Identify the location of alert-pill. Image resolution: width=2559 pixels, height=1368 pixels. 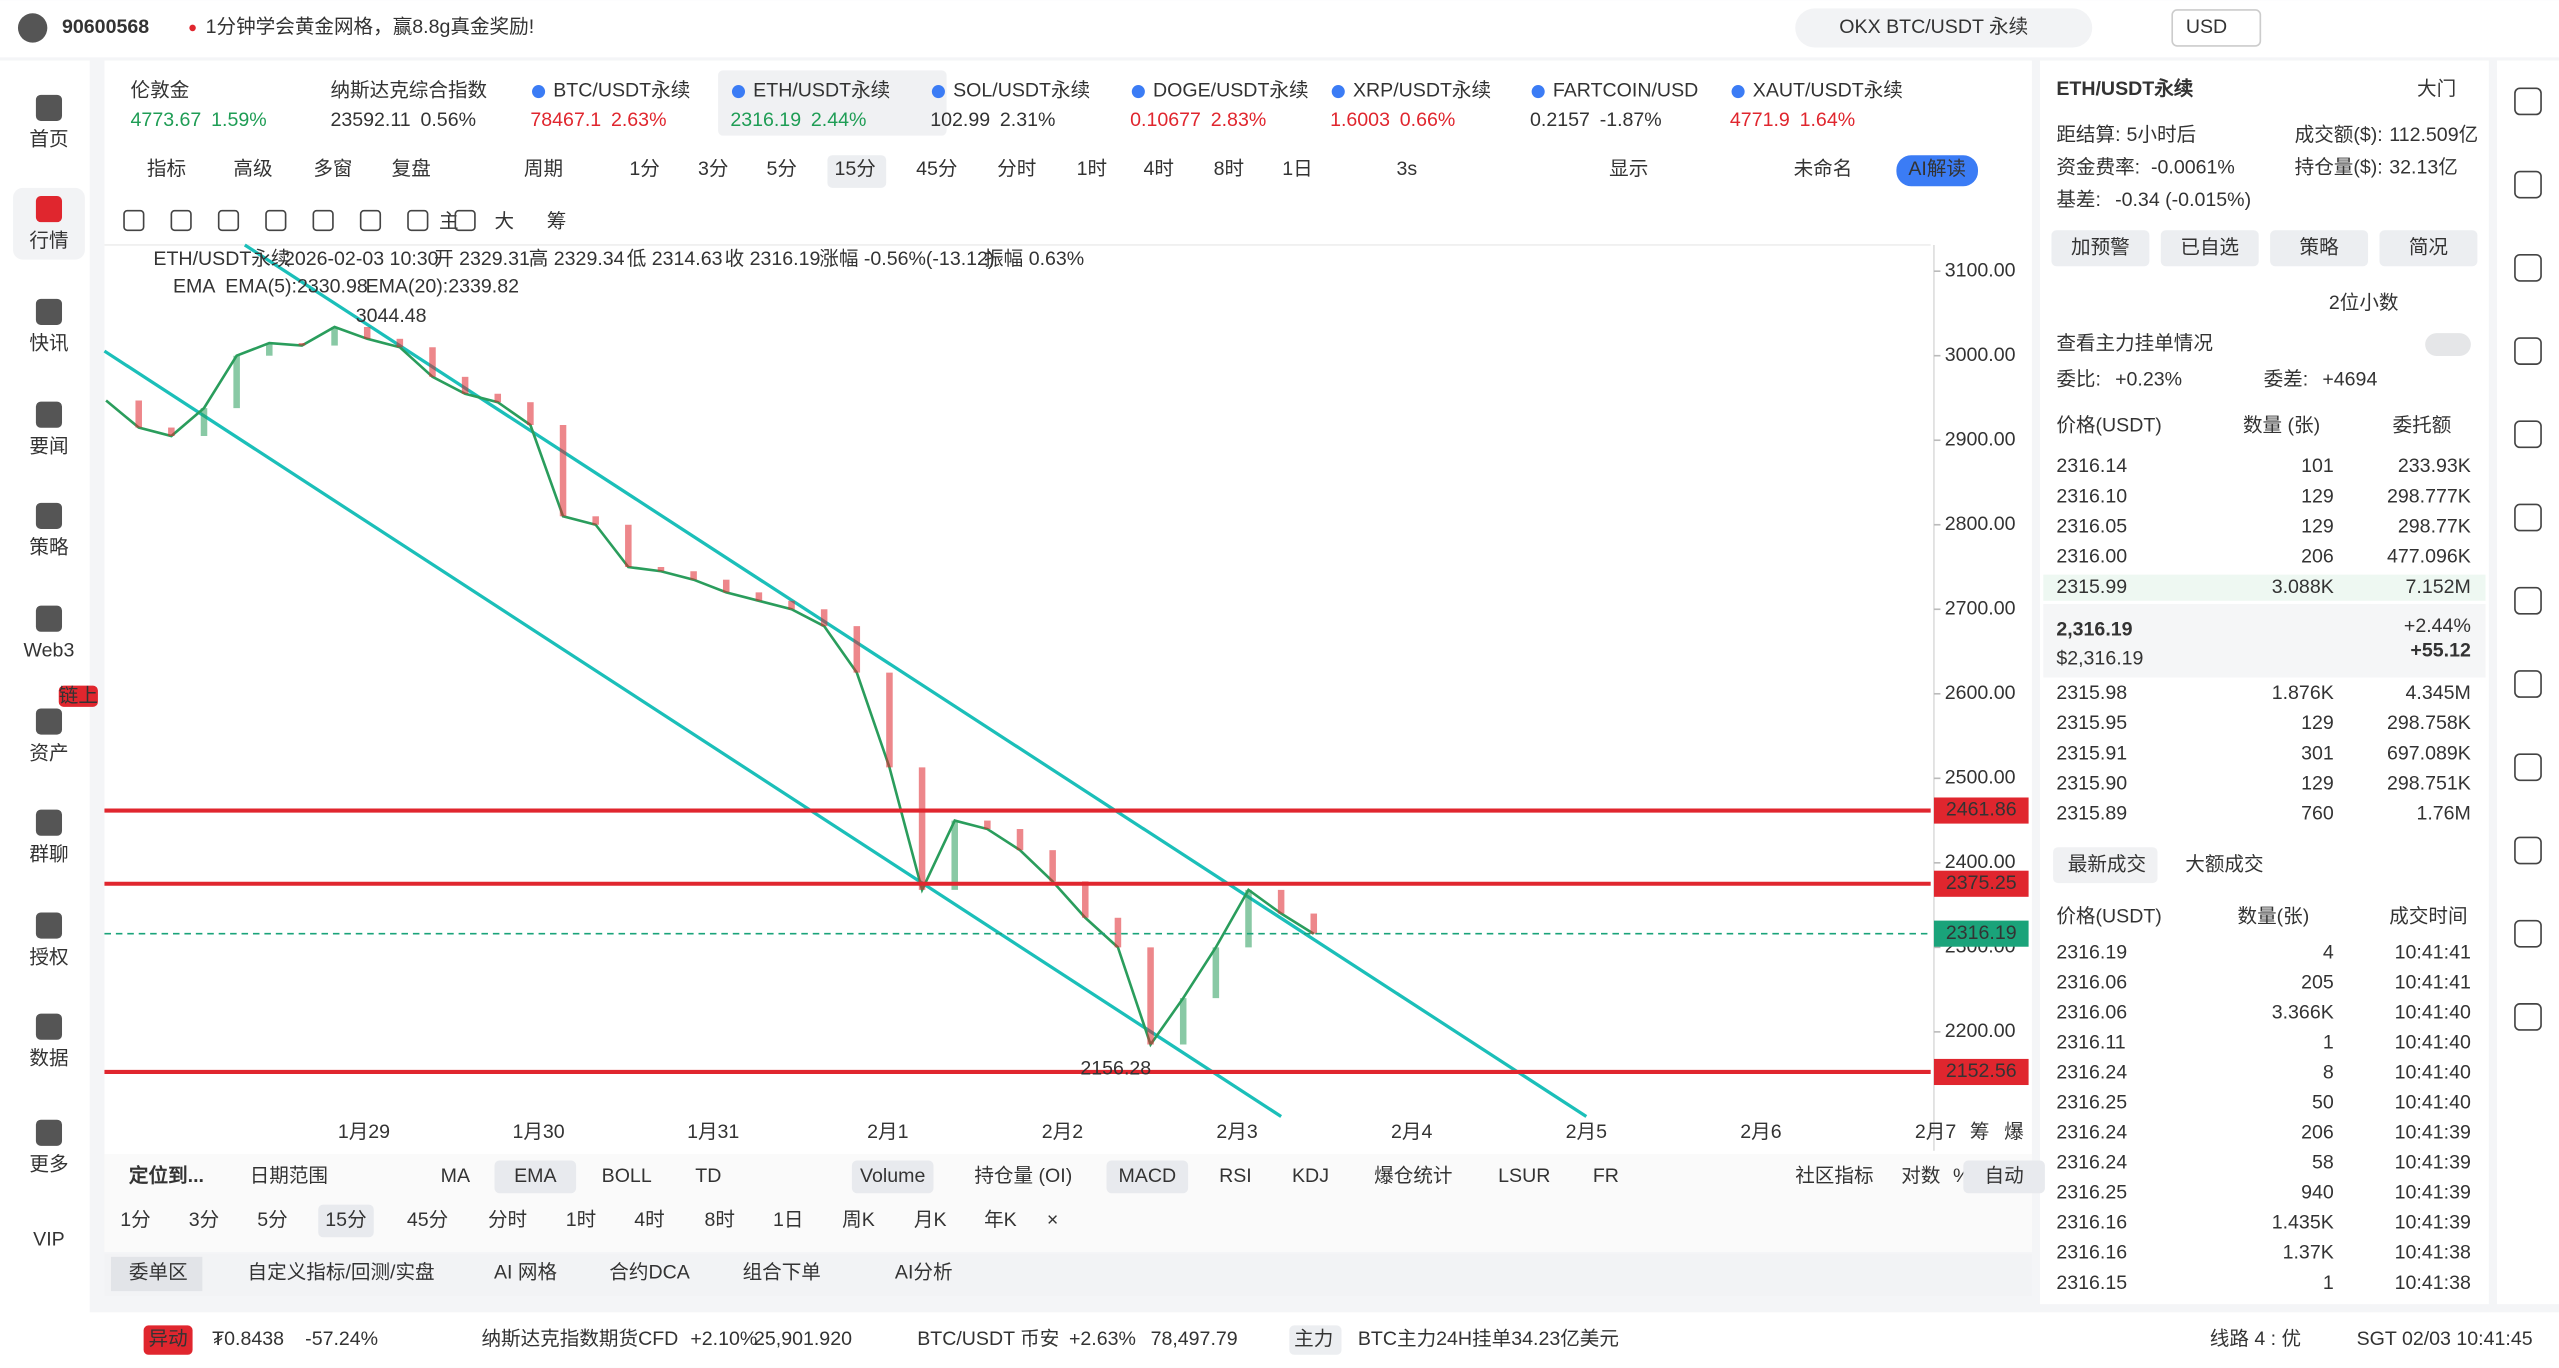
(168, 1340).